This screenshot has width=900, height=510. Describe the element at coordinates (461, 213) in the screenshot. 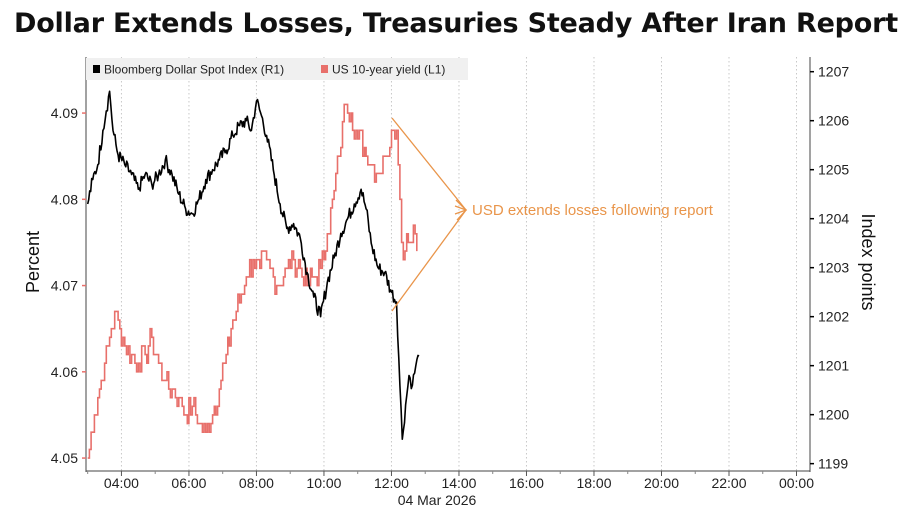

I see `annotation-arrowhead-lower` at that location.